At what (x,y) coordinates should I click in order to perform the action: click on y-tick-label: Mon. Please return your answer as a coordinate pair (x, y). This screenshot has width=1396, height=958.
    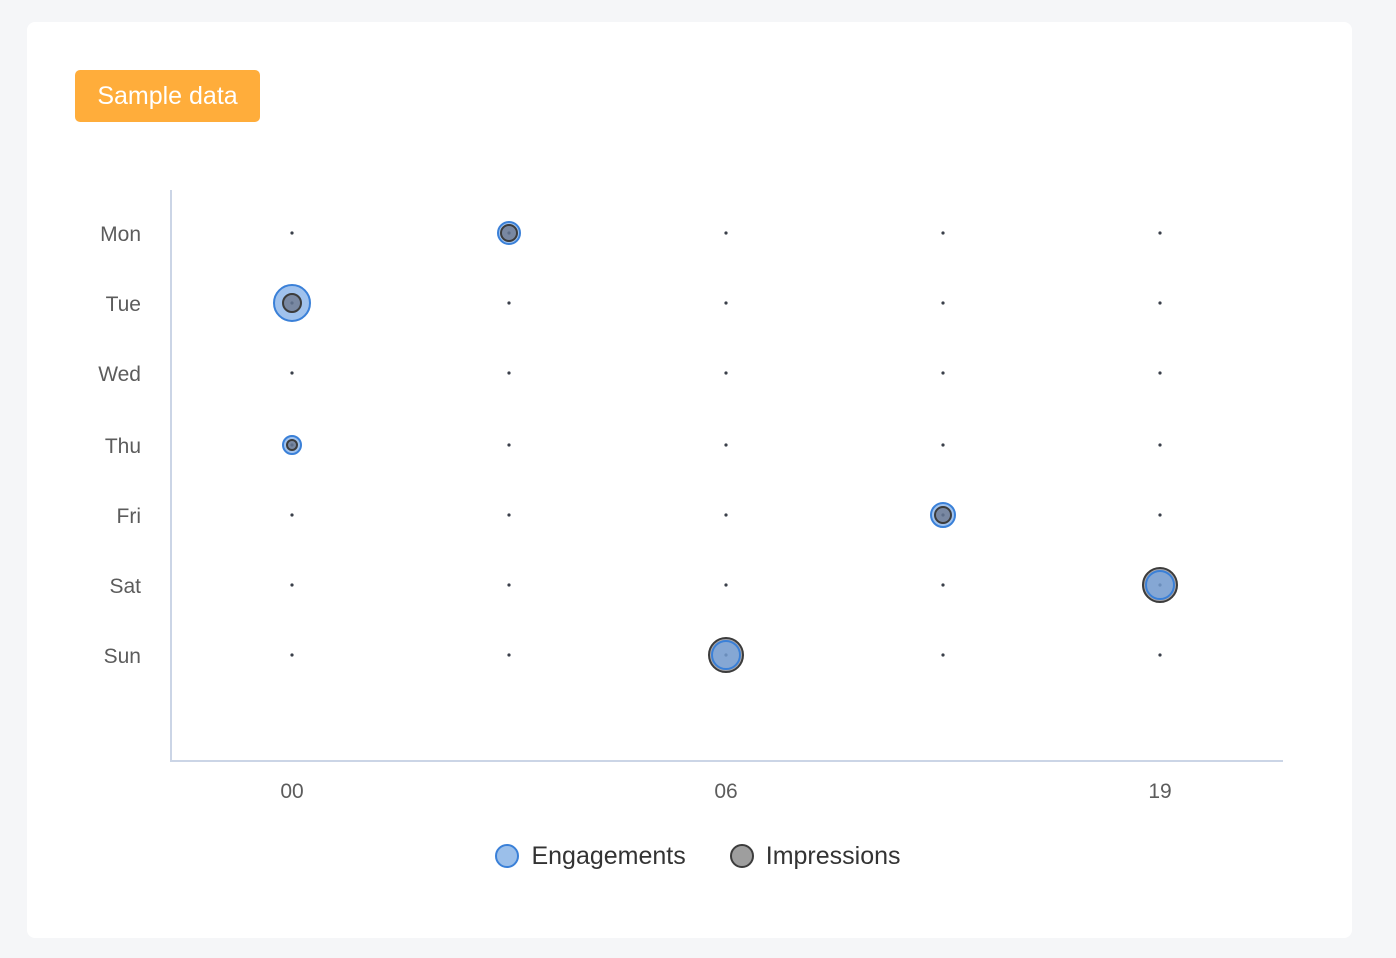
    Looking at the image, I should click on (120, 234).